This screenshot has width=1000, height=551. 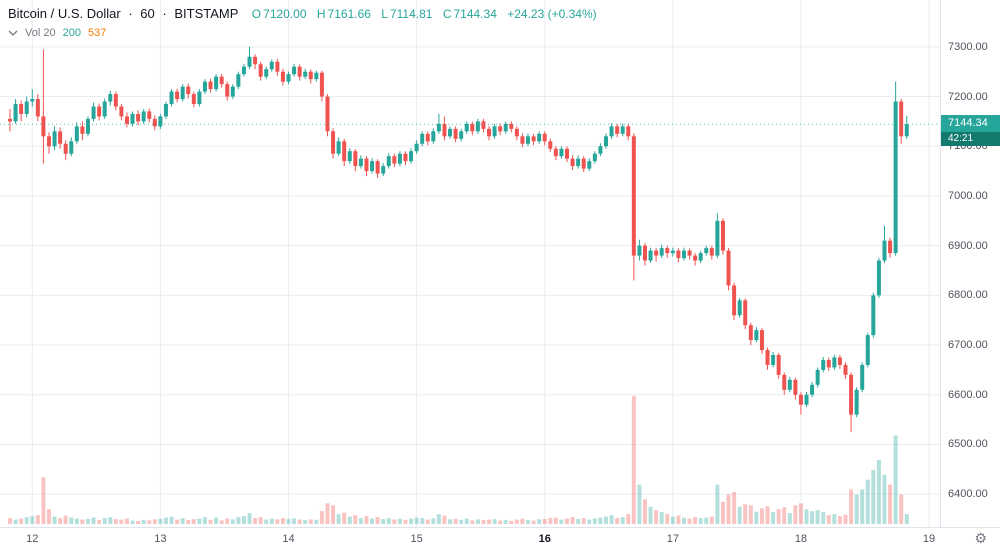 What do you see at coordinates (801, 539) in the screenshot?
I see `time-axis-label: 18` at bounding box center [801, 539].